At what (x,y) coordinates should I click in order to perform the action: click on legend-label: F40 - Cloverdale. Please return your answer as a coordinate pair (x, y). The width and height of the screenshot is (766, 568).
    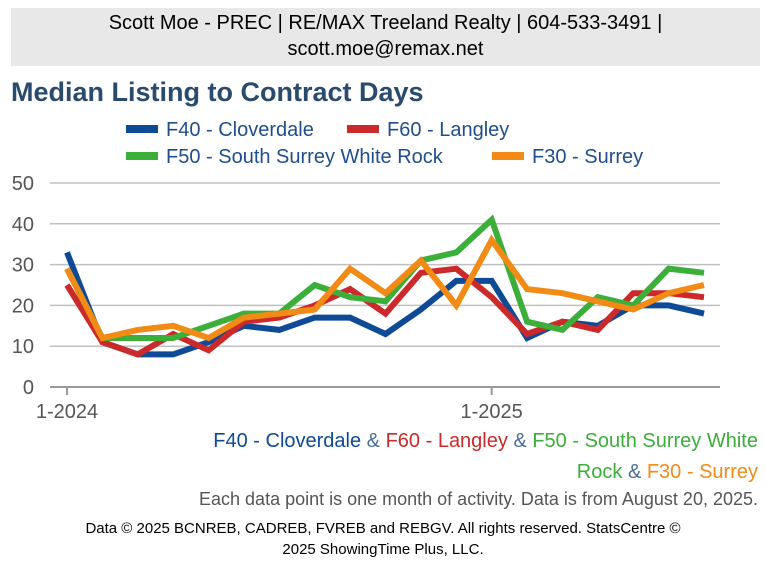
    Looking at the image, I should click on (240, 130).